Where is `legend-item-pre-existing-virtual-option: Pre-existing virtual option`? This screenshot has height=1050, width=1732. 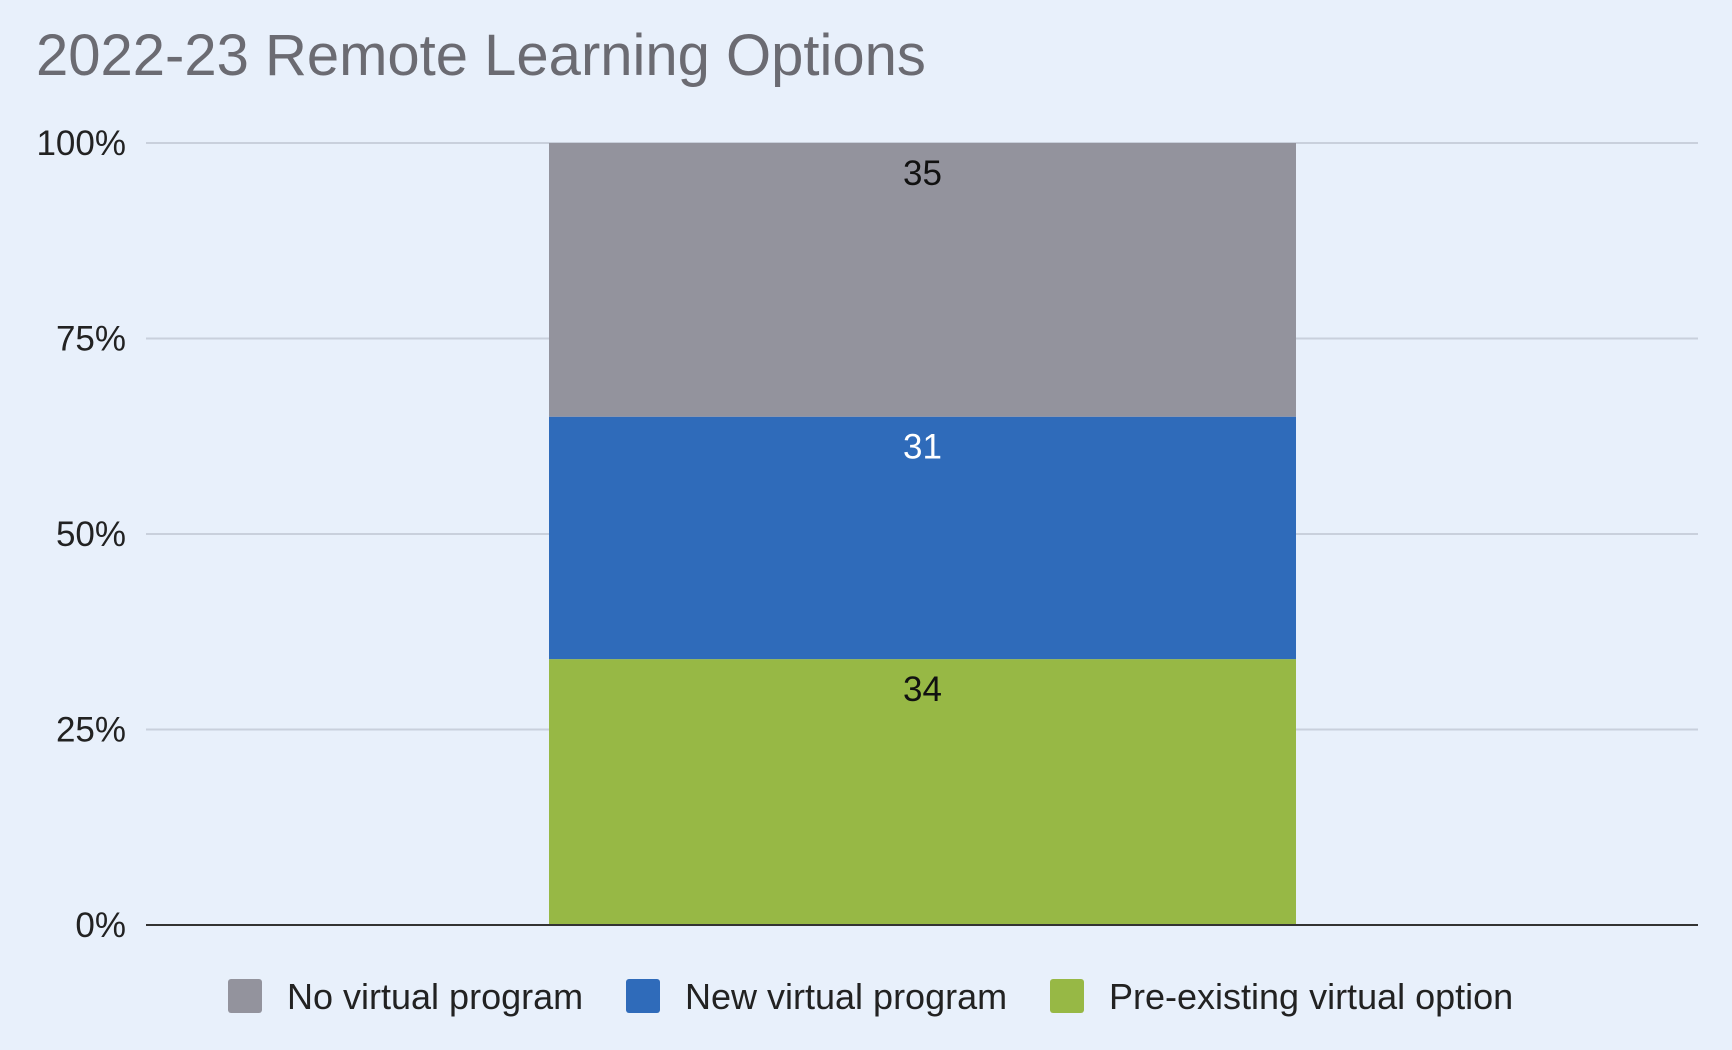
legend-item-pre-existing-virtual-option: Pre-existing virtual option is located at coordinates (1281, 996).